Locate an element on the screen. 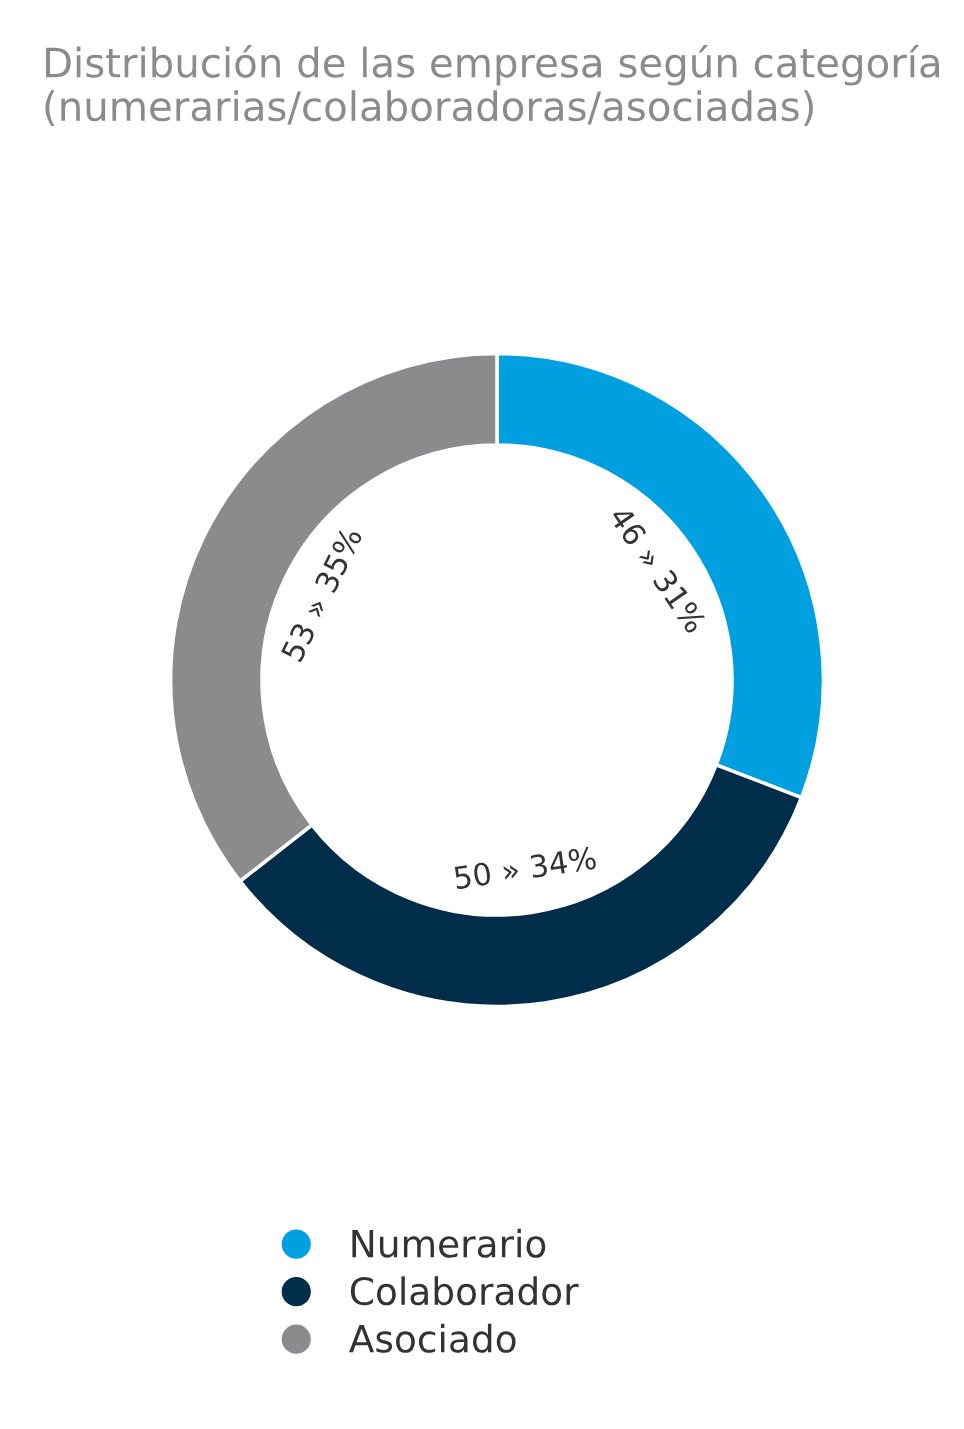 The image size is (964, 1429). data-label: 53 » 35% is located at coordinates (321, 594).